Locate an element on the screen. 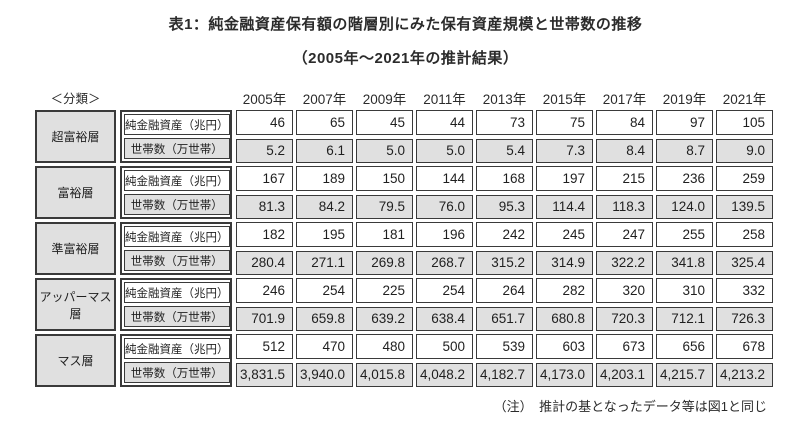  household-value-cell: 4,203.1 is located at coordinates (624, 374).